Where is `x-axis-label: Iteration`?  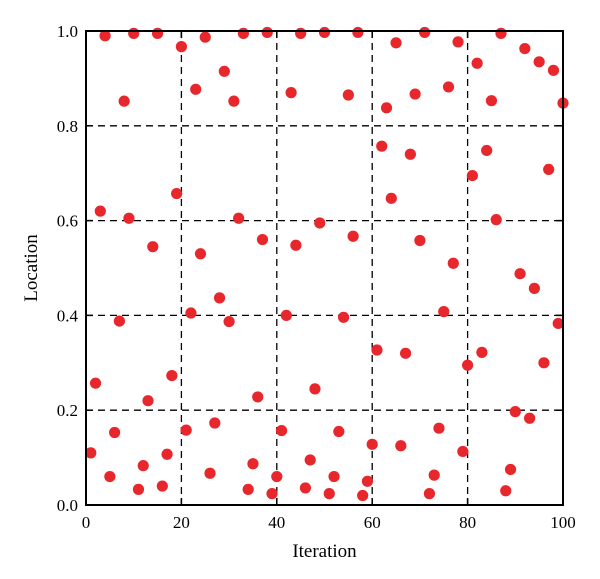
x-axis-label: Iteration is located at coordinates (324, 551).